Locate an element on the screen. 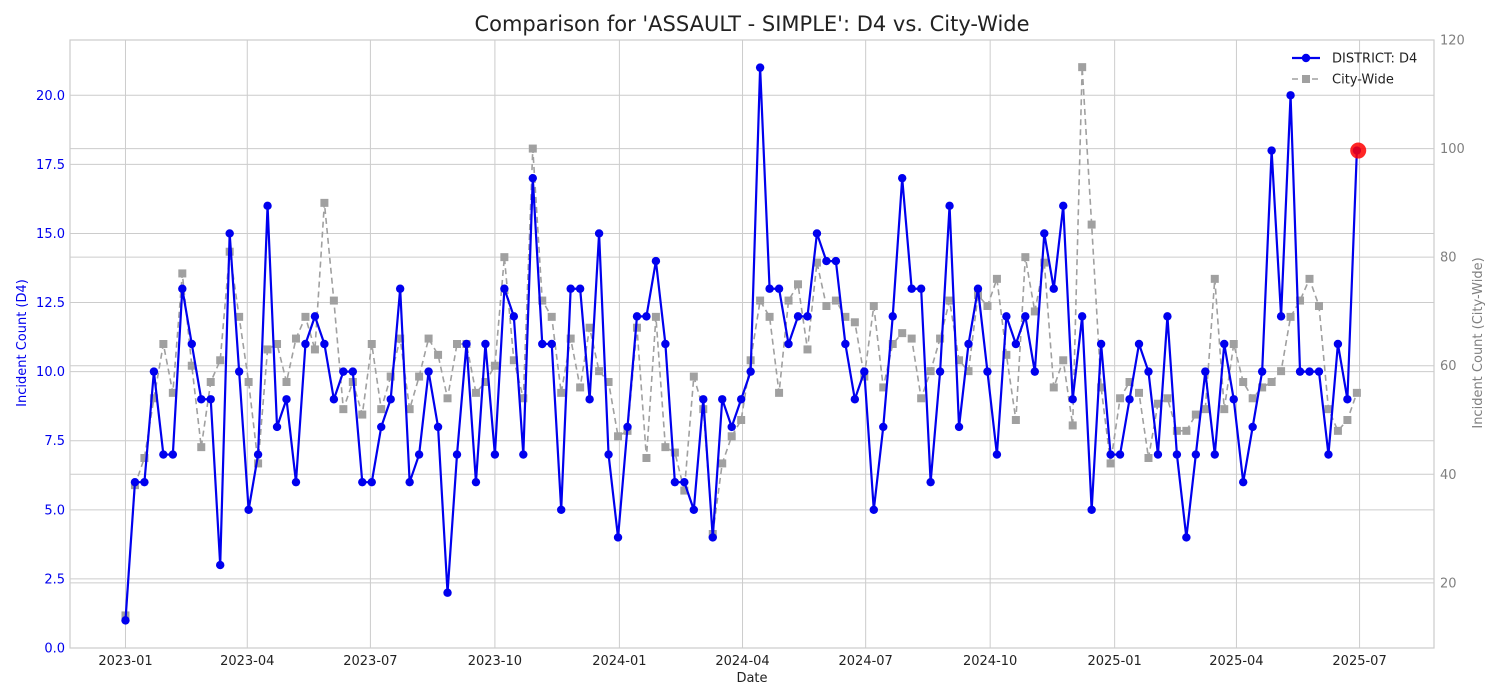 The width and height of the screenshot is (1500, 700). legend-marker is located at coordinates (1306, 58).